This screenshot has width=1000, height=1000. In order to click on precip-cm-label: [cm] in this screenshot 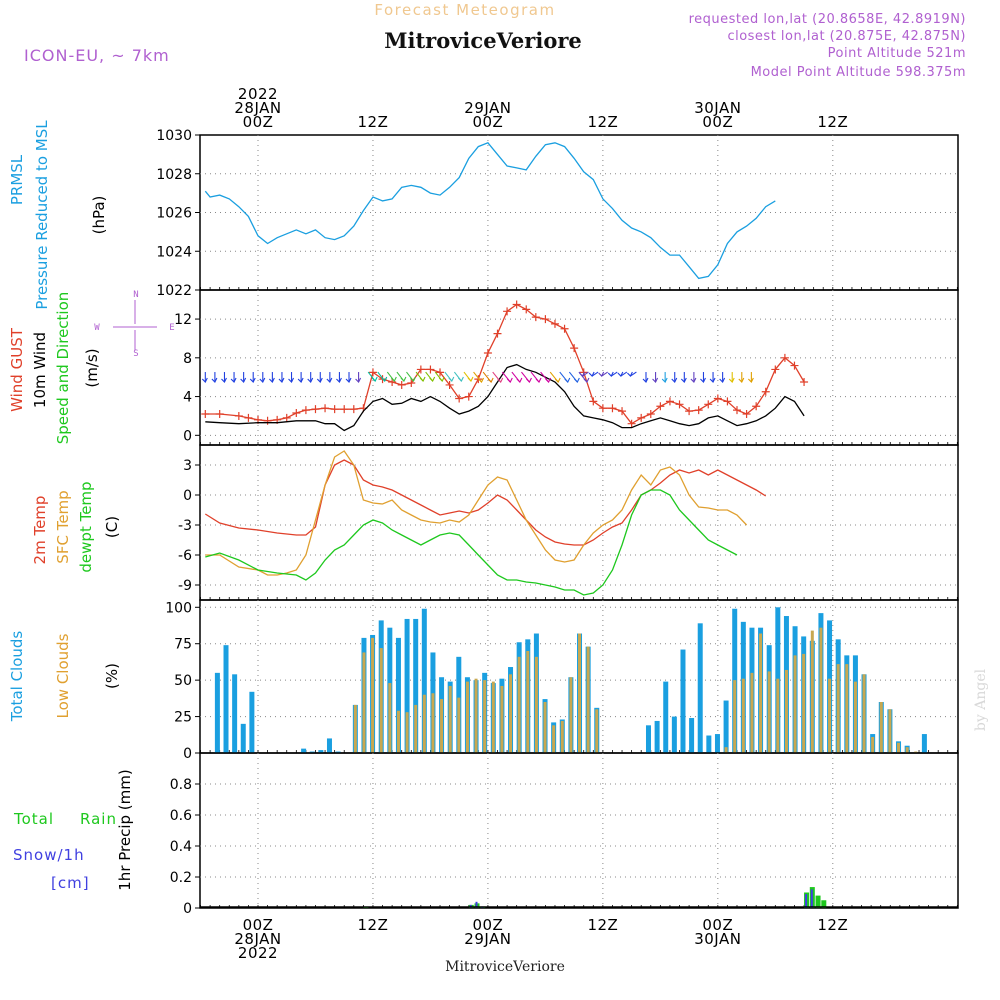, I will do `click(70, 883)`.